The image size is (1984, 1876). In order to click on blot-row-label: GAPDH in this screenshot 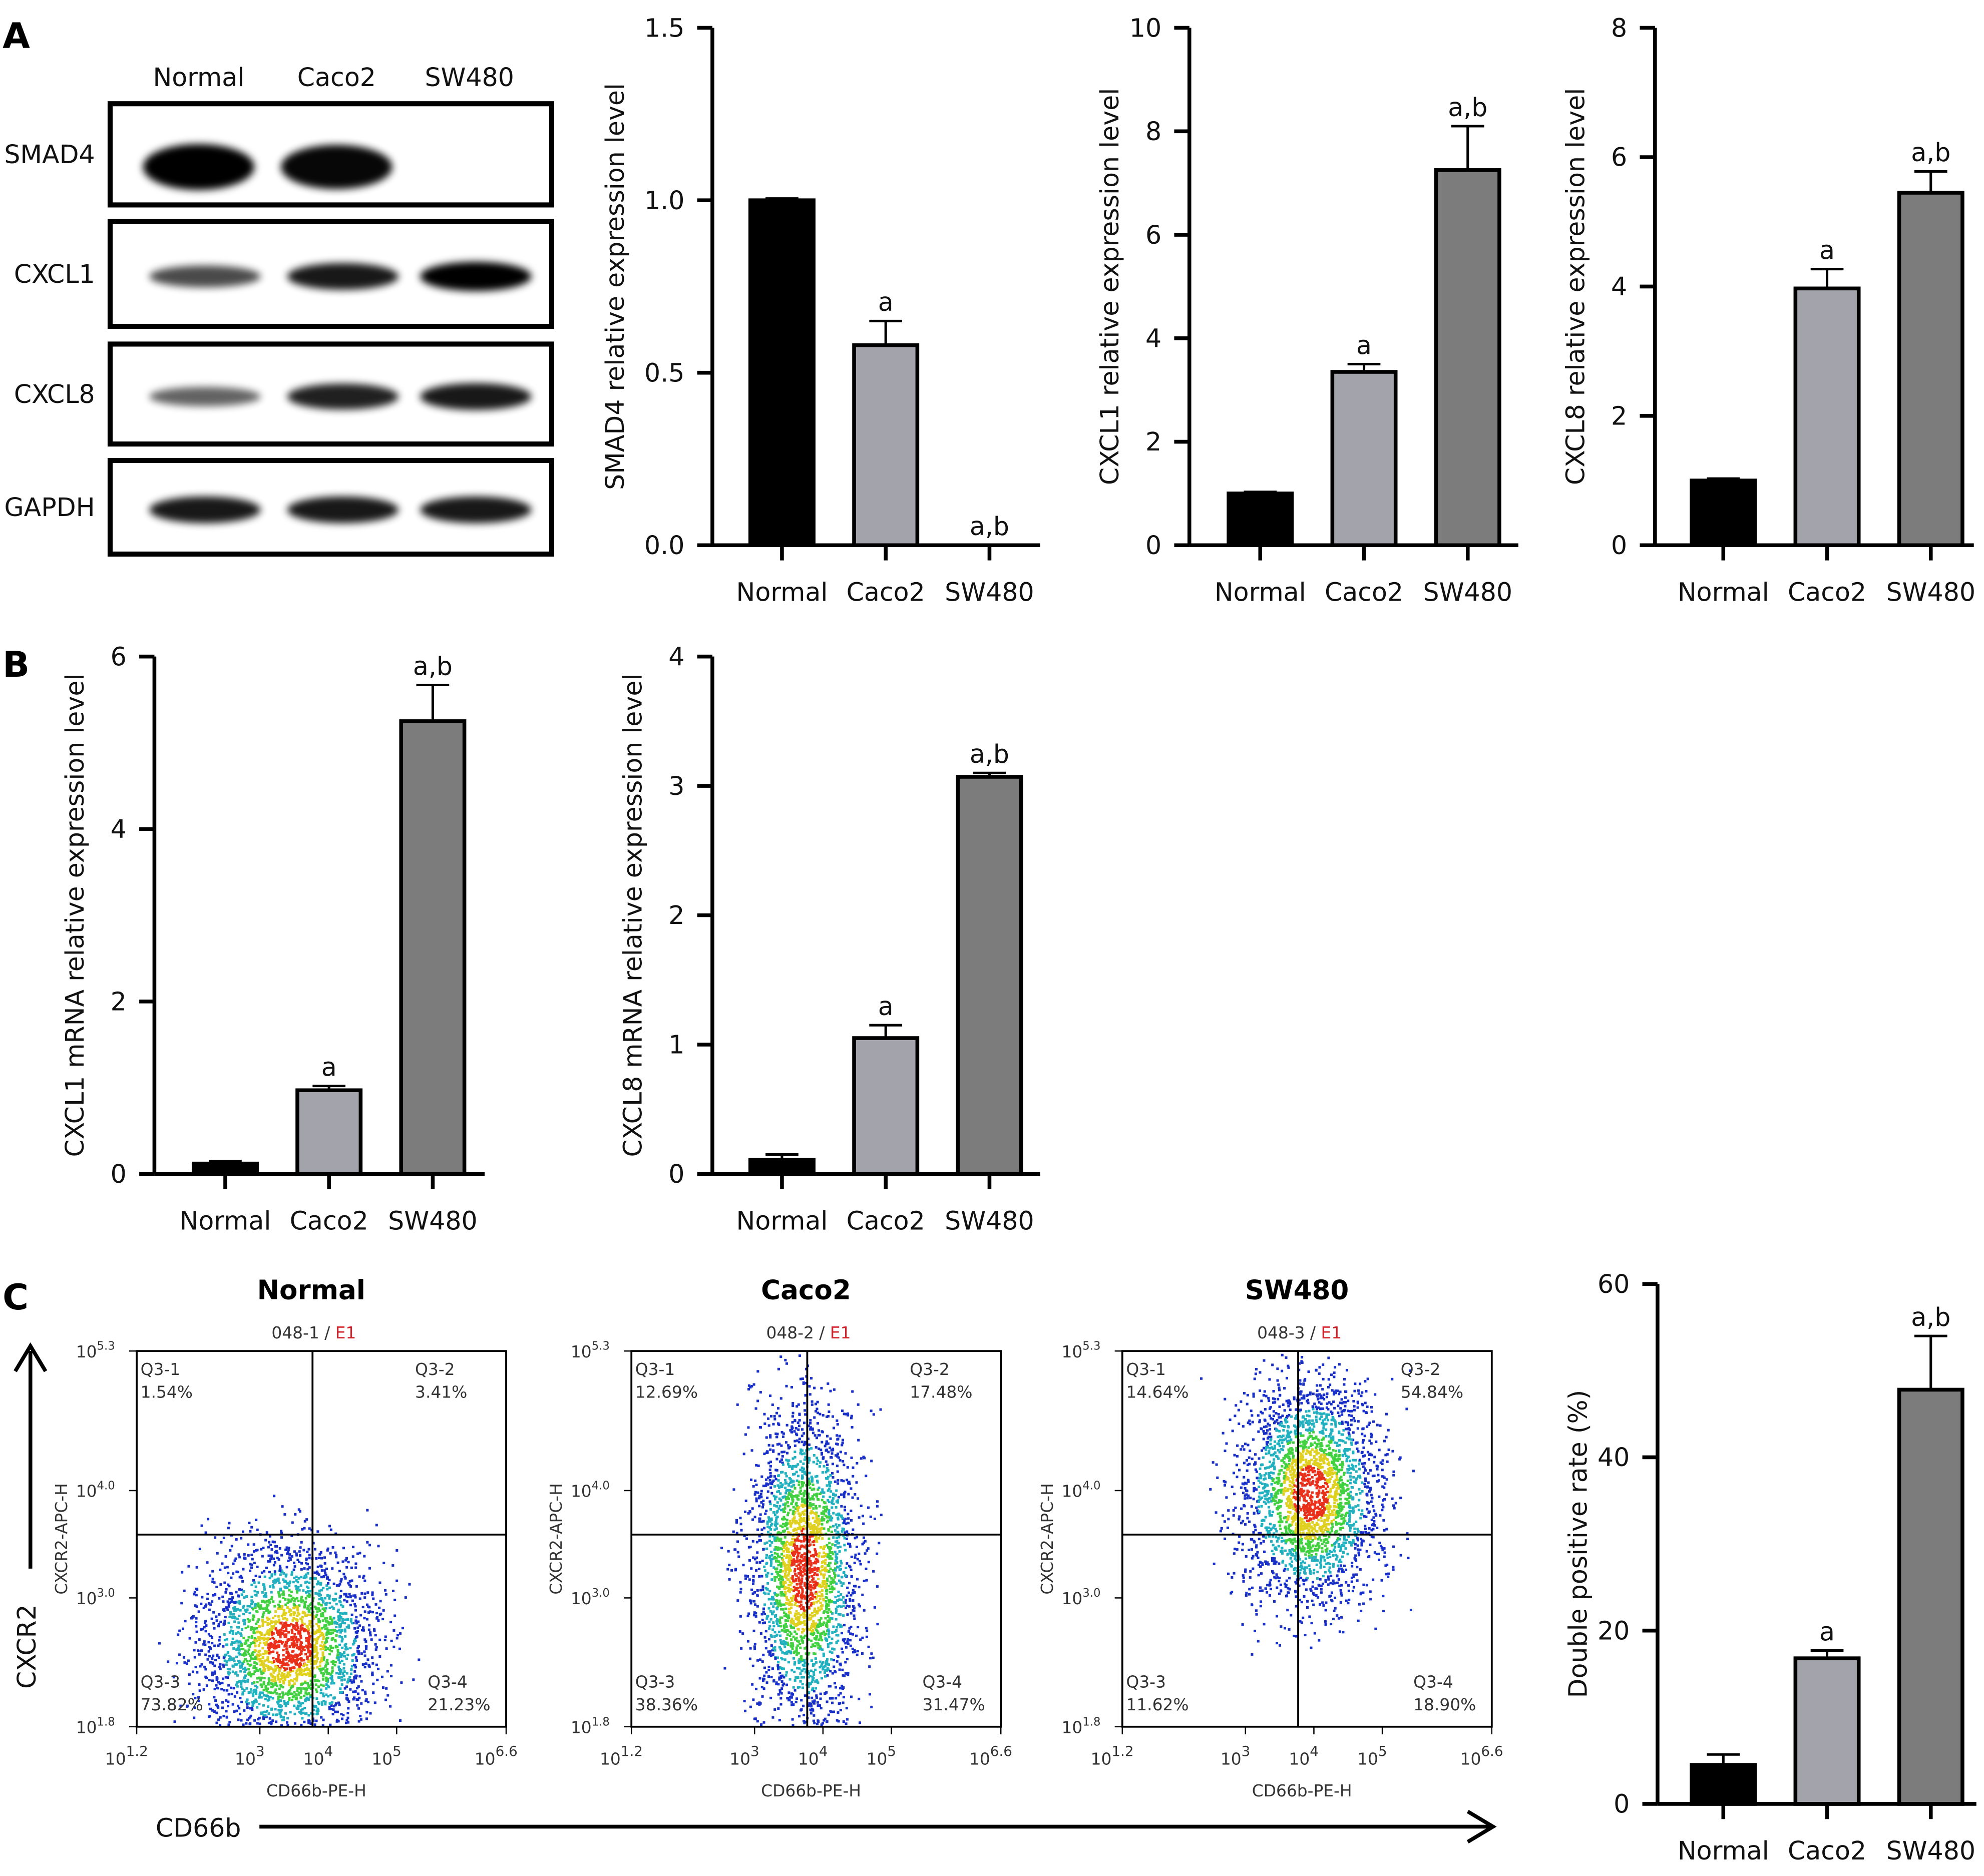, I will do `click(50, 507)`.